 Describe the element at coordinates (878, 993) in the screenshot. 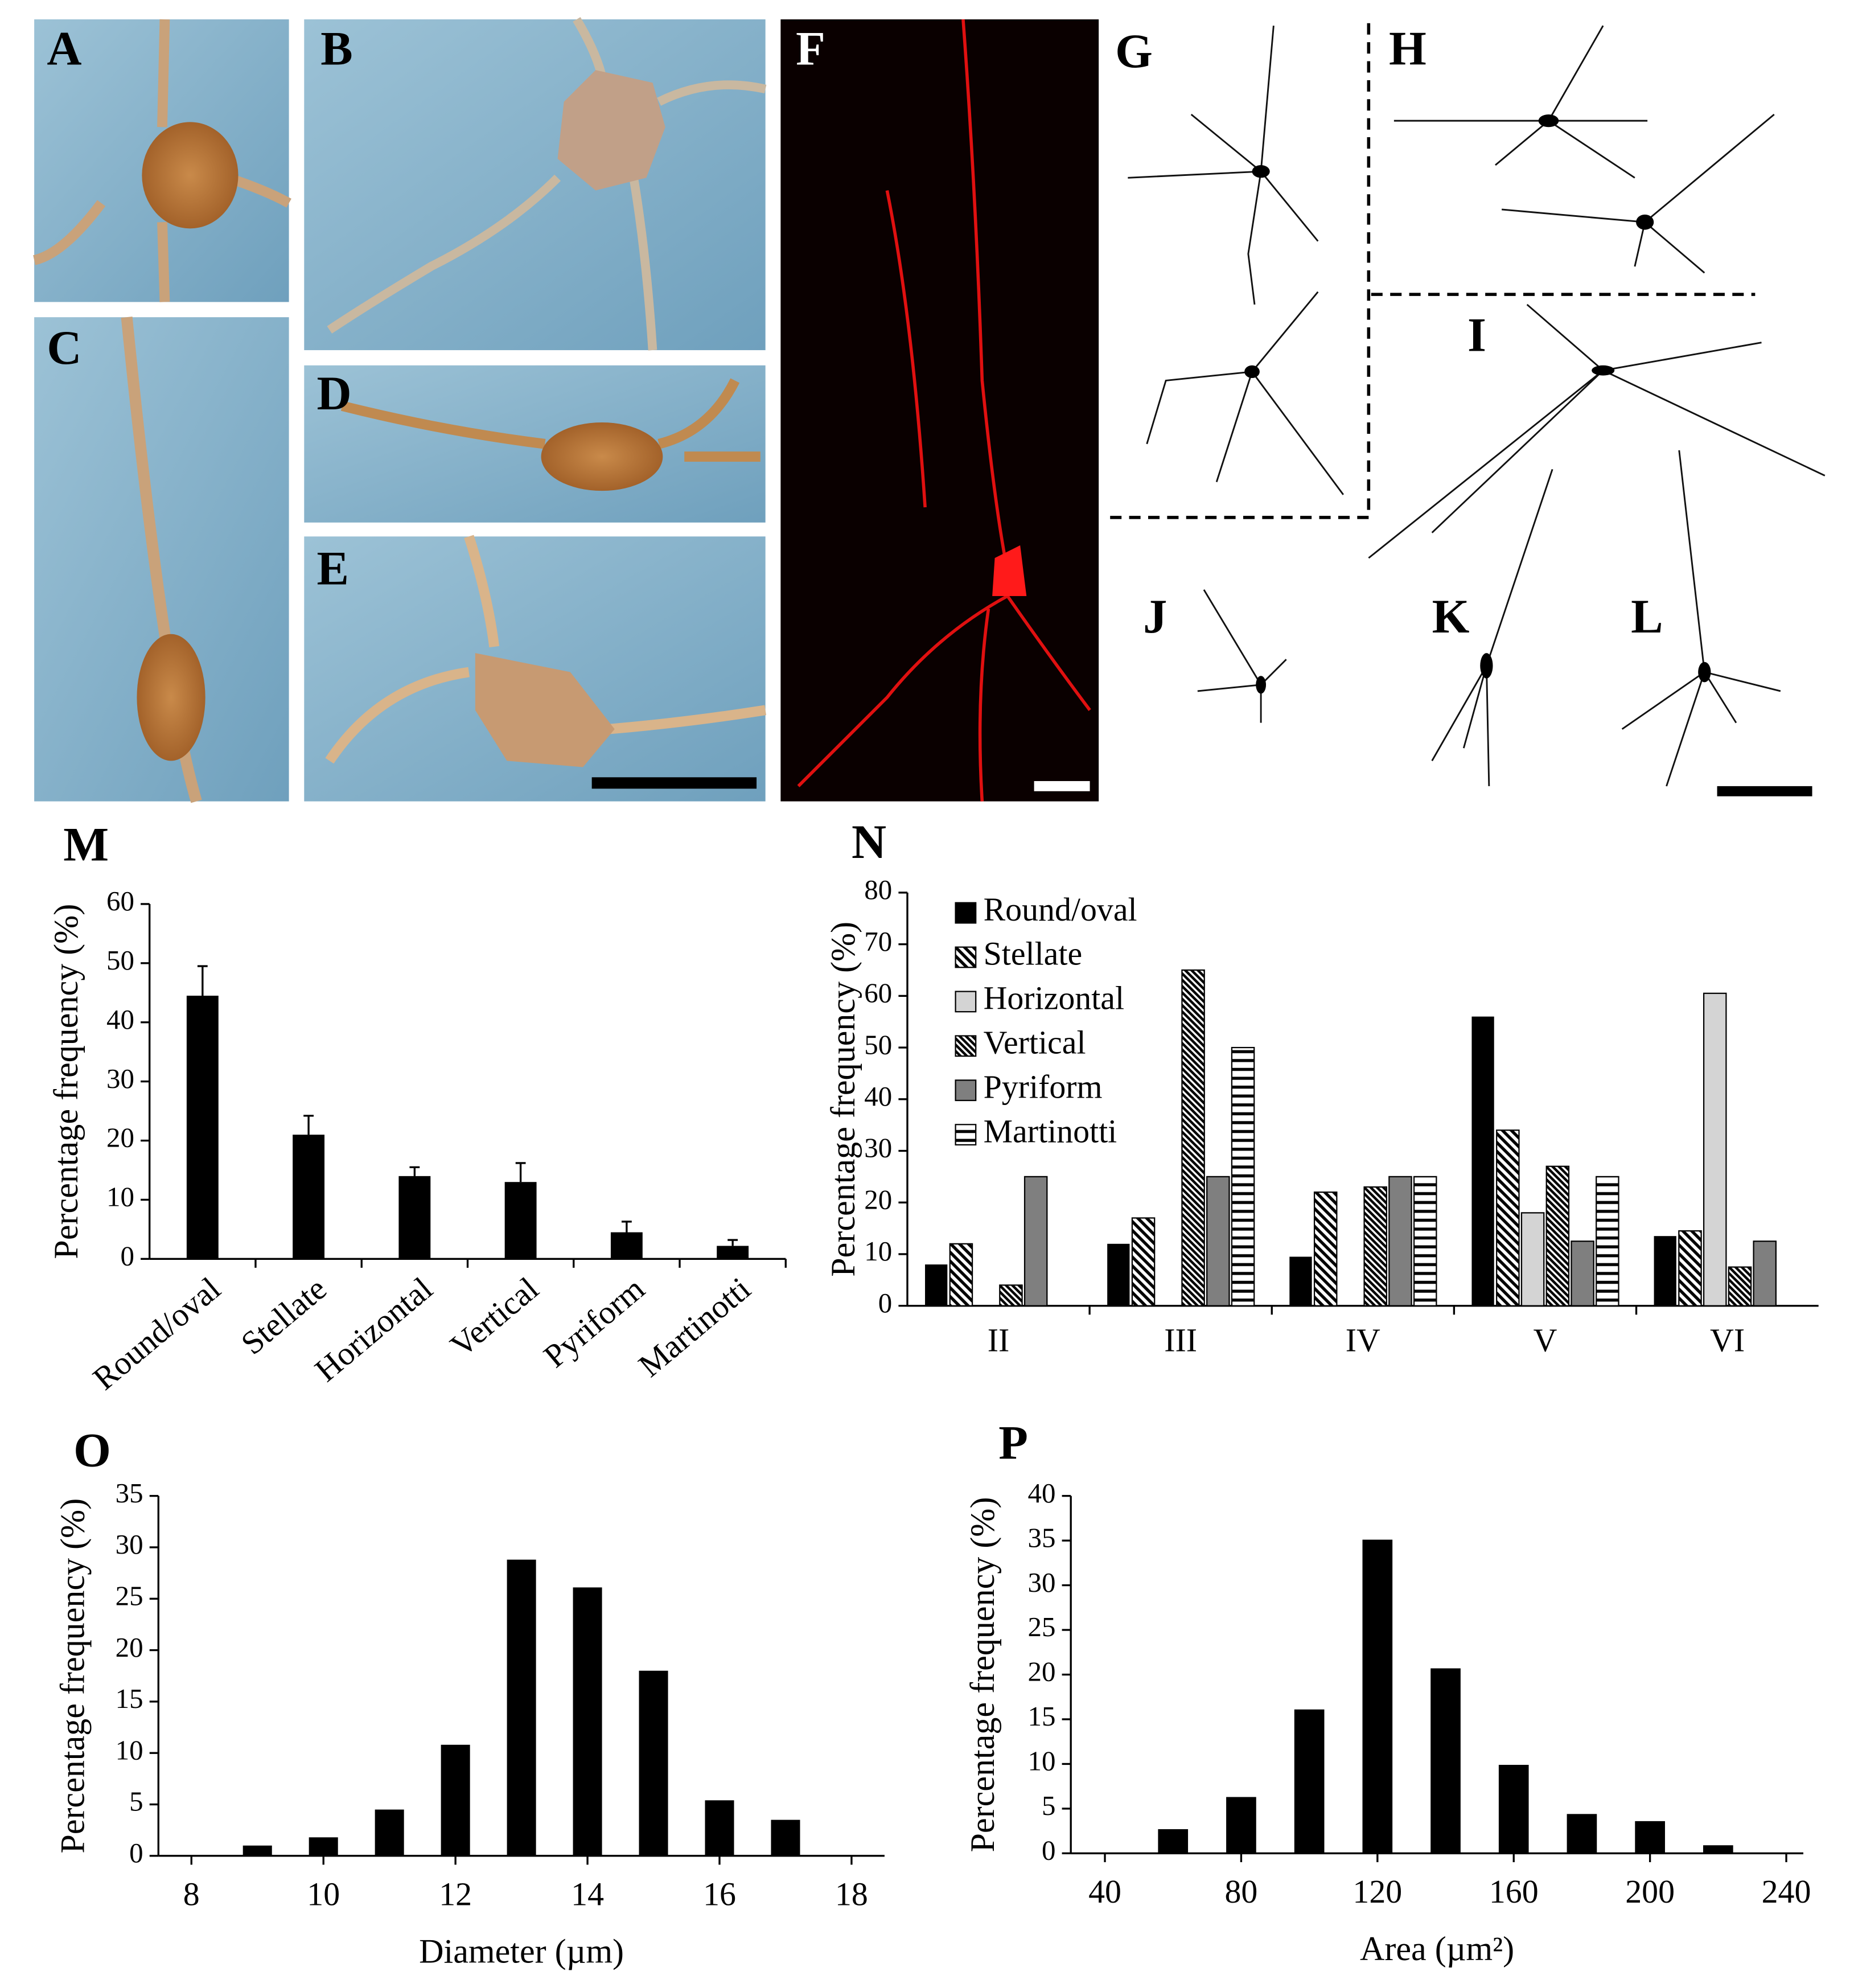

I see `y-tick-label: 60` at that location.